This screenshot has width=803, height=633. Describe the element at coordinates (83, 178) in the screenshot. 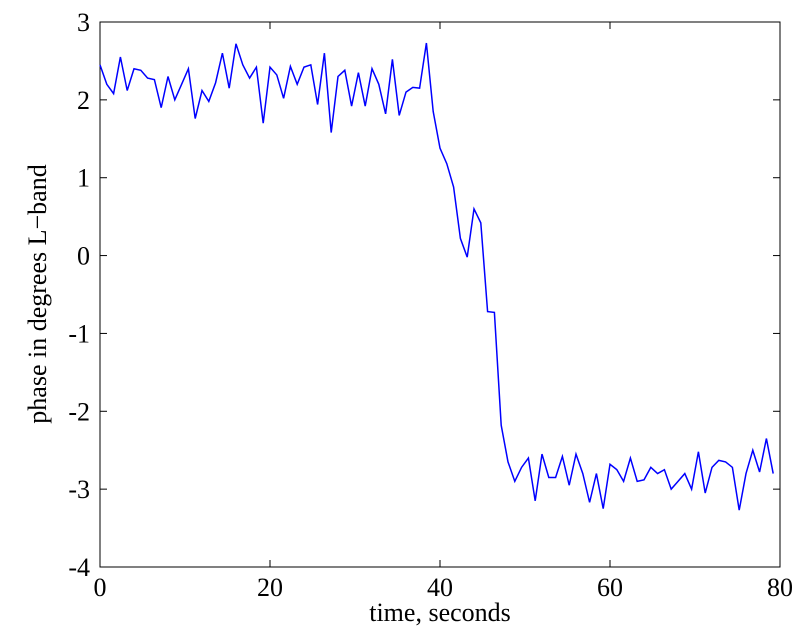

I see `y-tick-label: 1` at that location.